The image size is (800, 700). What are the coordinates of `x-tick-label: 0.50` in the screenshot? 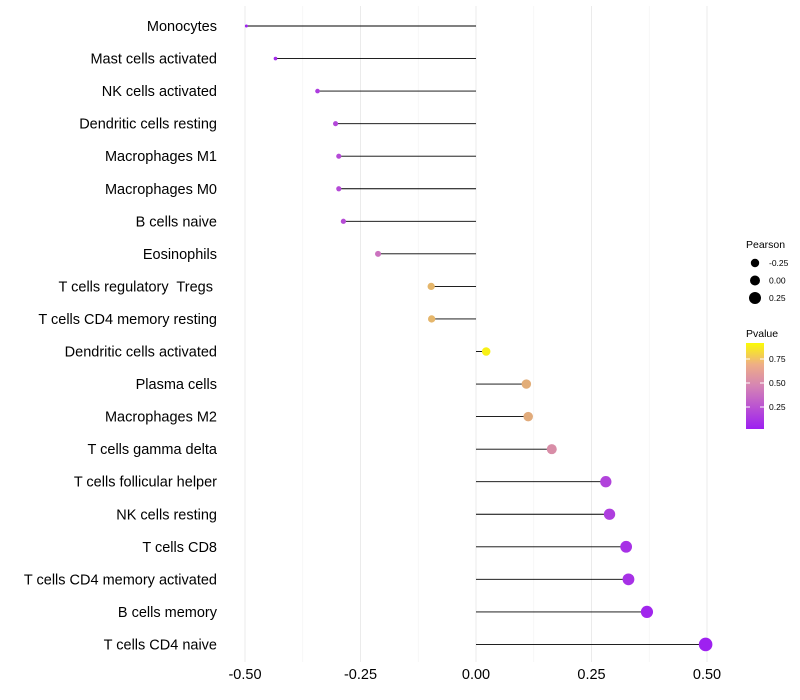 It's located at (707, 675).